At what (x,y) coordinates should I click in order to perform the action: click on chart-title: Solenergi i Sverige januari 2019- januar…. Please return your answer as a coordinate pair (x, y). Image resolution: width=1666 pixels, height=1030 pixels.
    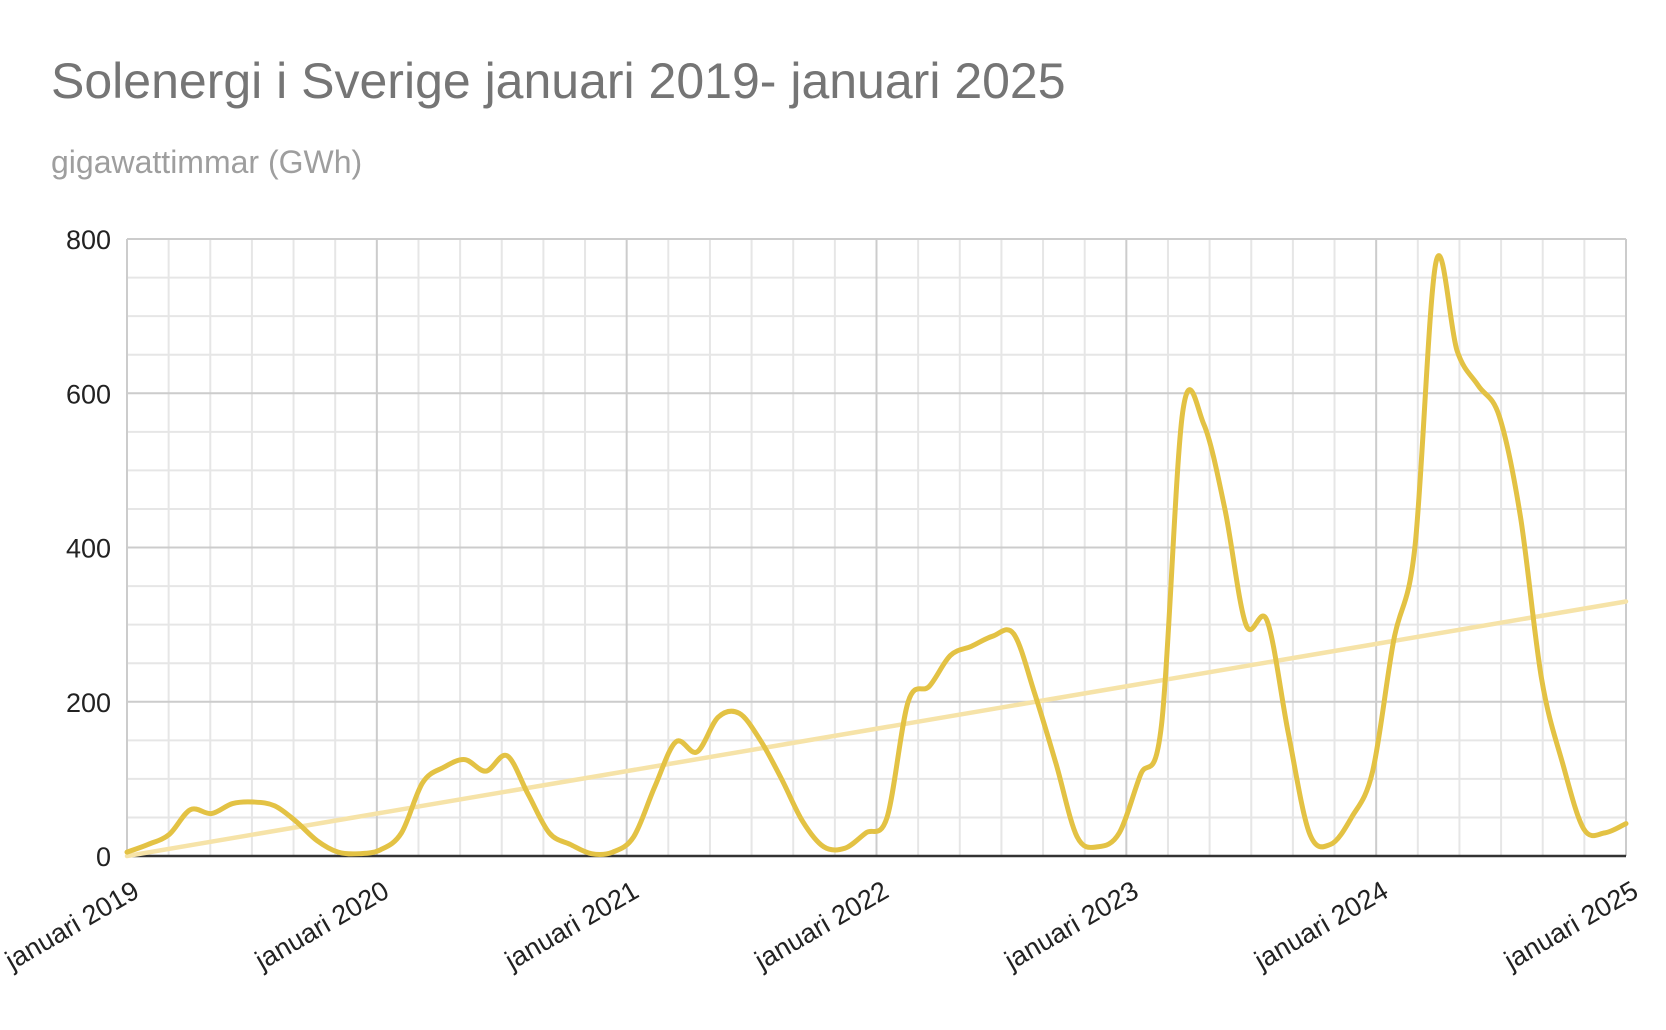
    Looking at the image, I should click on (558, 81).